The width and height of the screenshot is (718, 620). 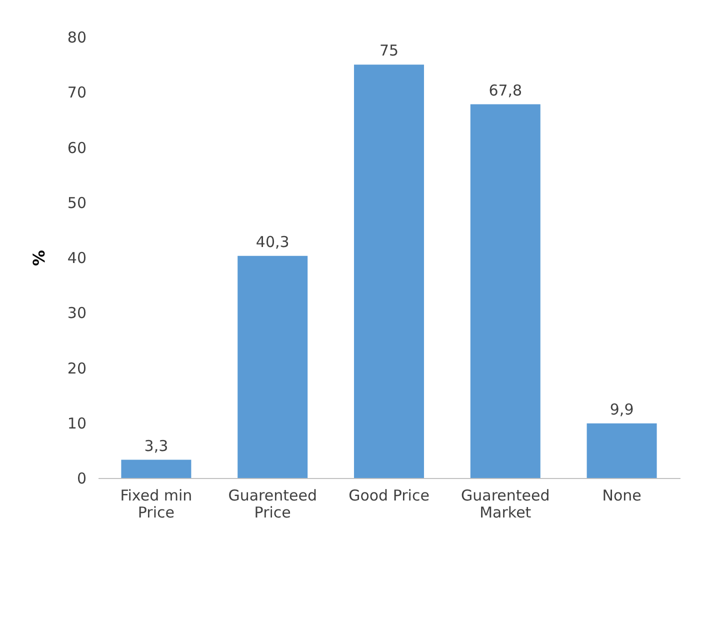 I want to click on y-tick-label: 50, so click(x=76, y=203).